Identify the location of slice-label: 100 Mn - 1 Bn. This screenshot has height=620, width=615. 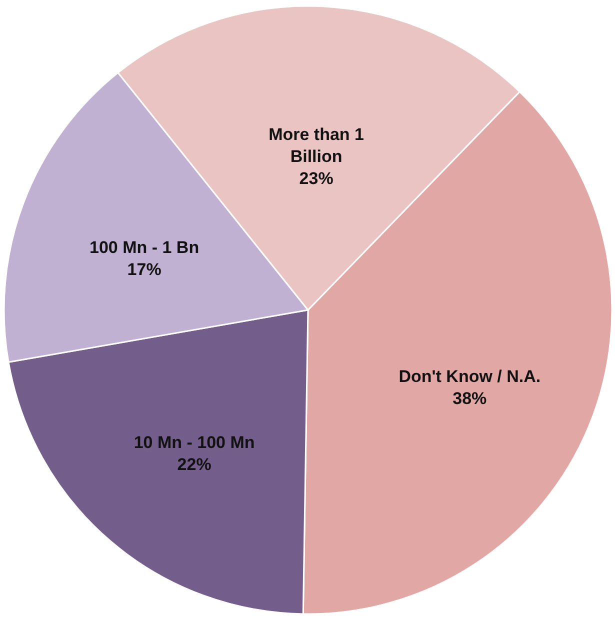
(145, 248).